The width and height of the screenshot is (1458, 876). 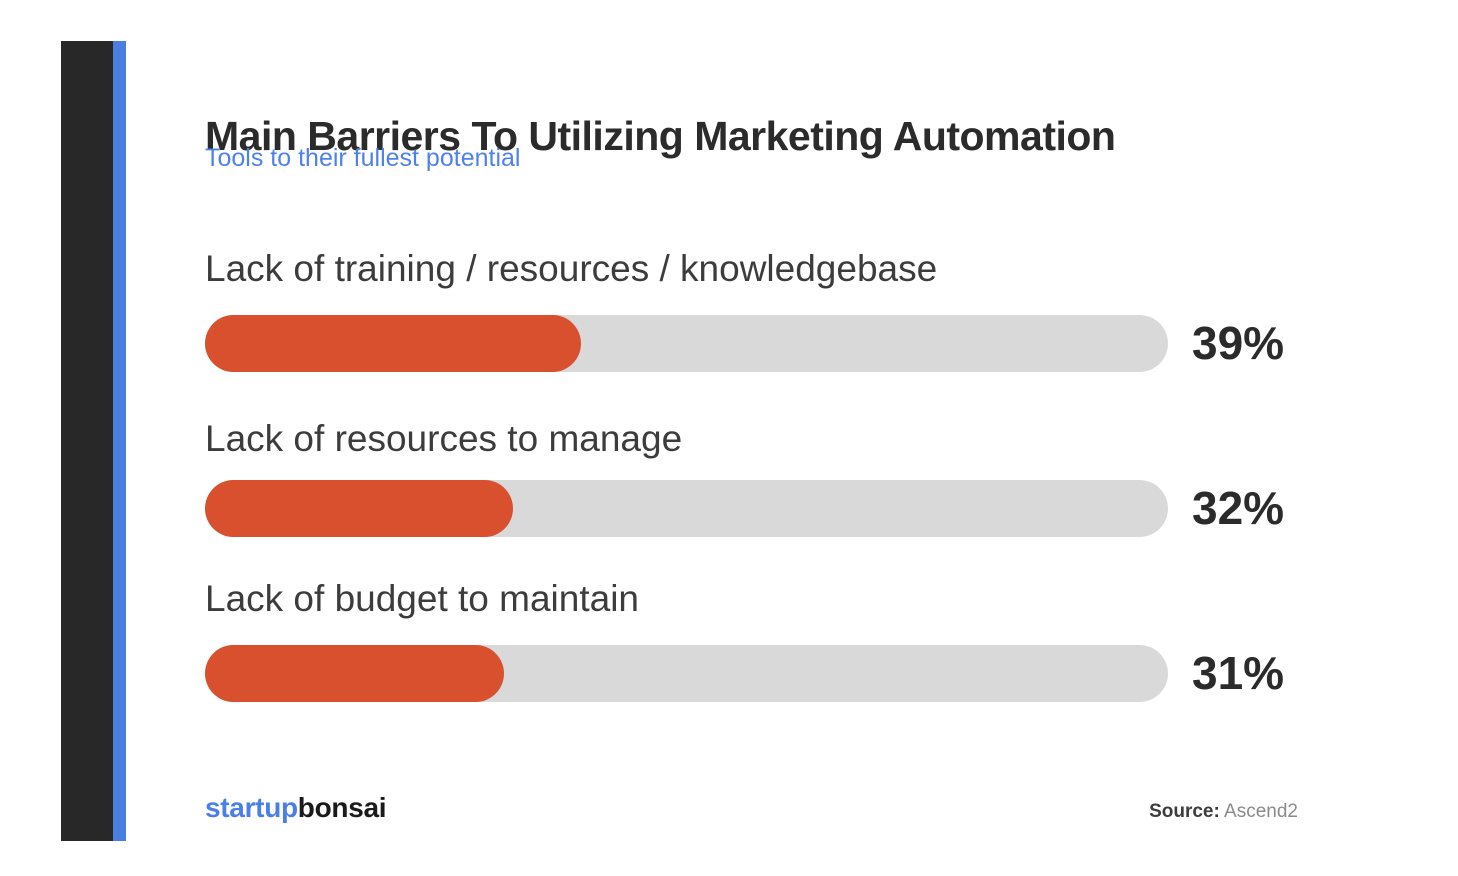 What do you see at coordinates (422, 598) in the screenshot?
I see `bar-label-budget: Lack of budget to maintain` at bounding box center [422, 598].